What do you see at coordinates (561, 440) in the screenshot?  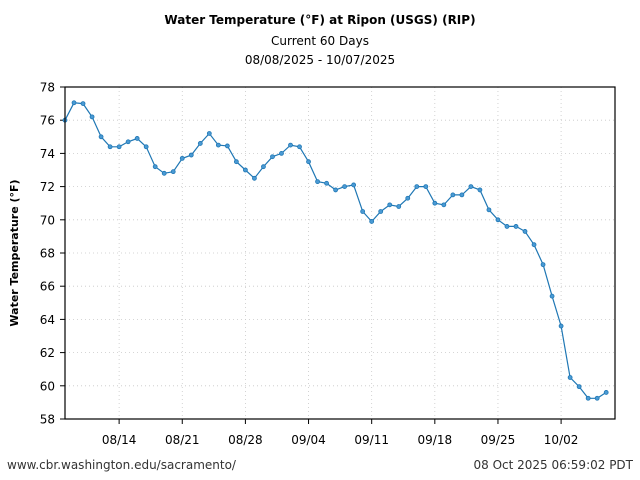 I see `x-tick-label: 10/02` at bounding box center [561, 440].